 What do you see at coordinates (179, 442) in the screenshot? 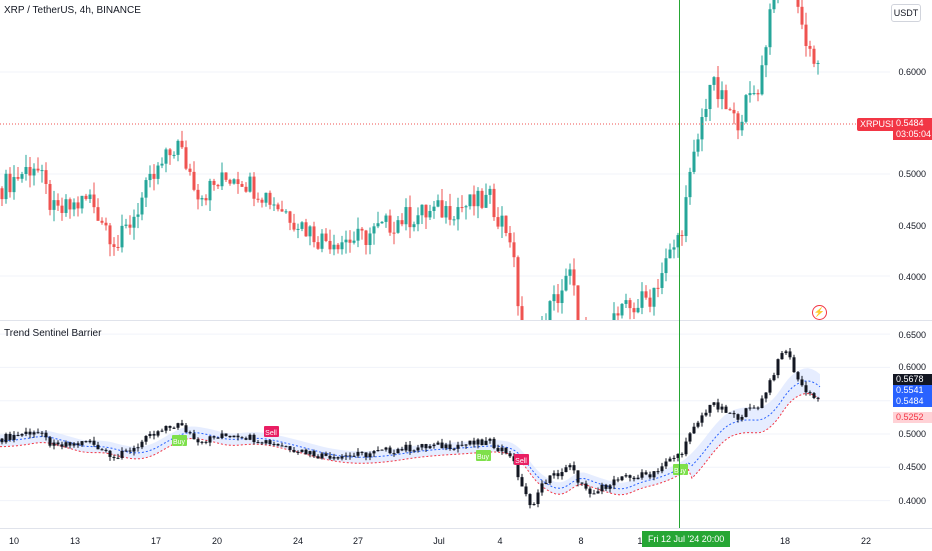
I see `signal-label: Buy` at bounding box center [179, 442].